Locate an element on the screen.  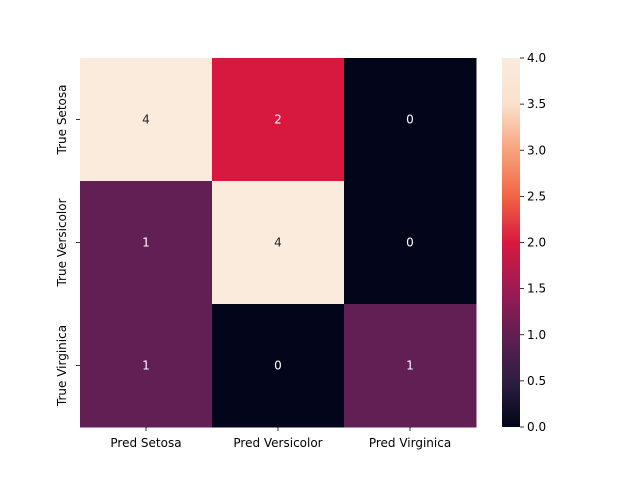
colorbar-tick-label: 2.5 is located at coordinates (536, 196).